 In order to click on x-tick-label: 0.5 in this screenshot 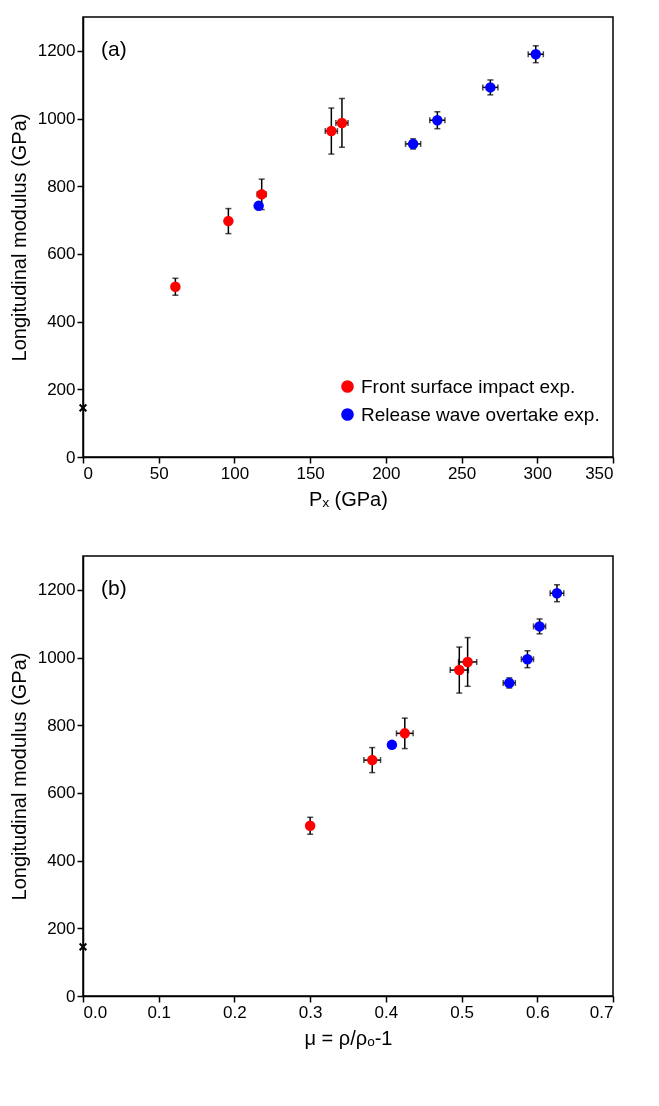, I will do `click(462, 1012)`.